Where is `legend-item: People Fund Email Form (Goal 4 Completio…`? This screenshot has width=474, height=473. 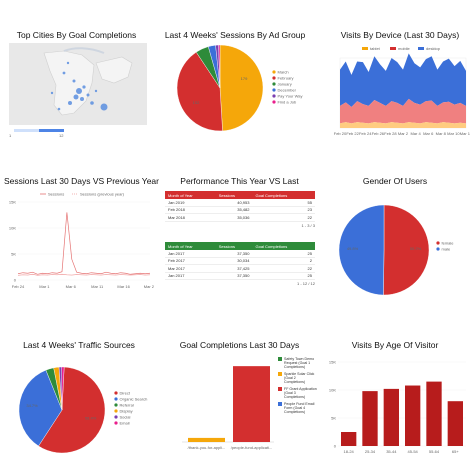
legend-item: People Fund Email Form (Goal 4 Completio… is located at coordinates (297, 408).